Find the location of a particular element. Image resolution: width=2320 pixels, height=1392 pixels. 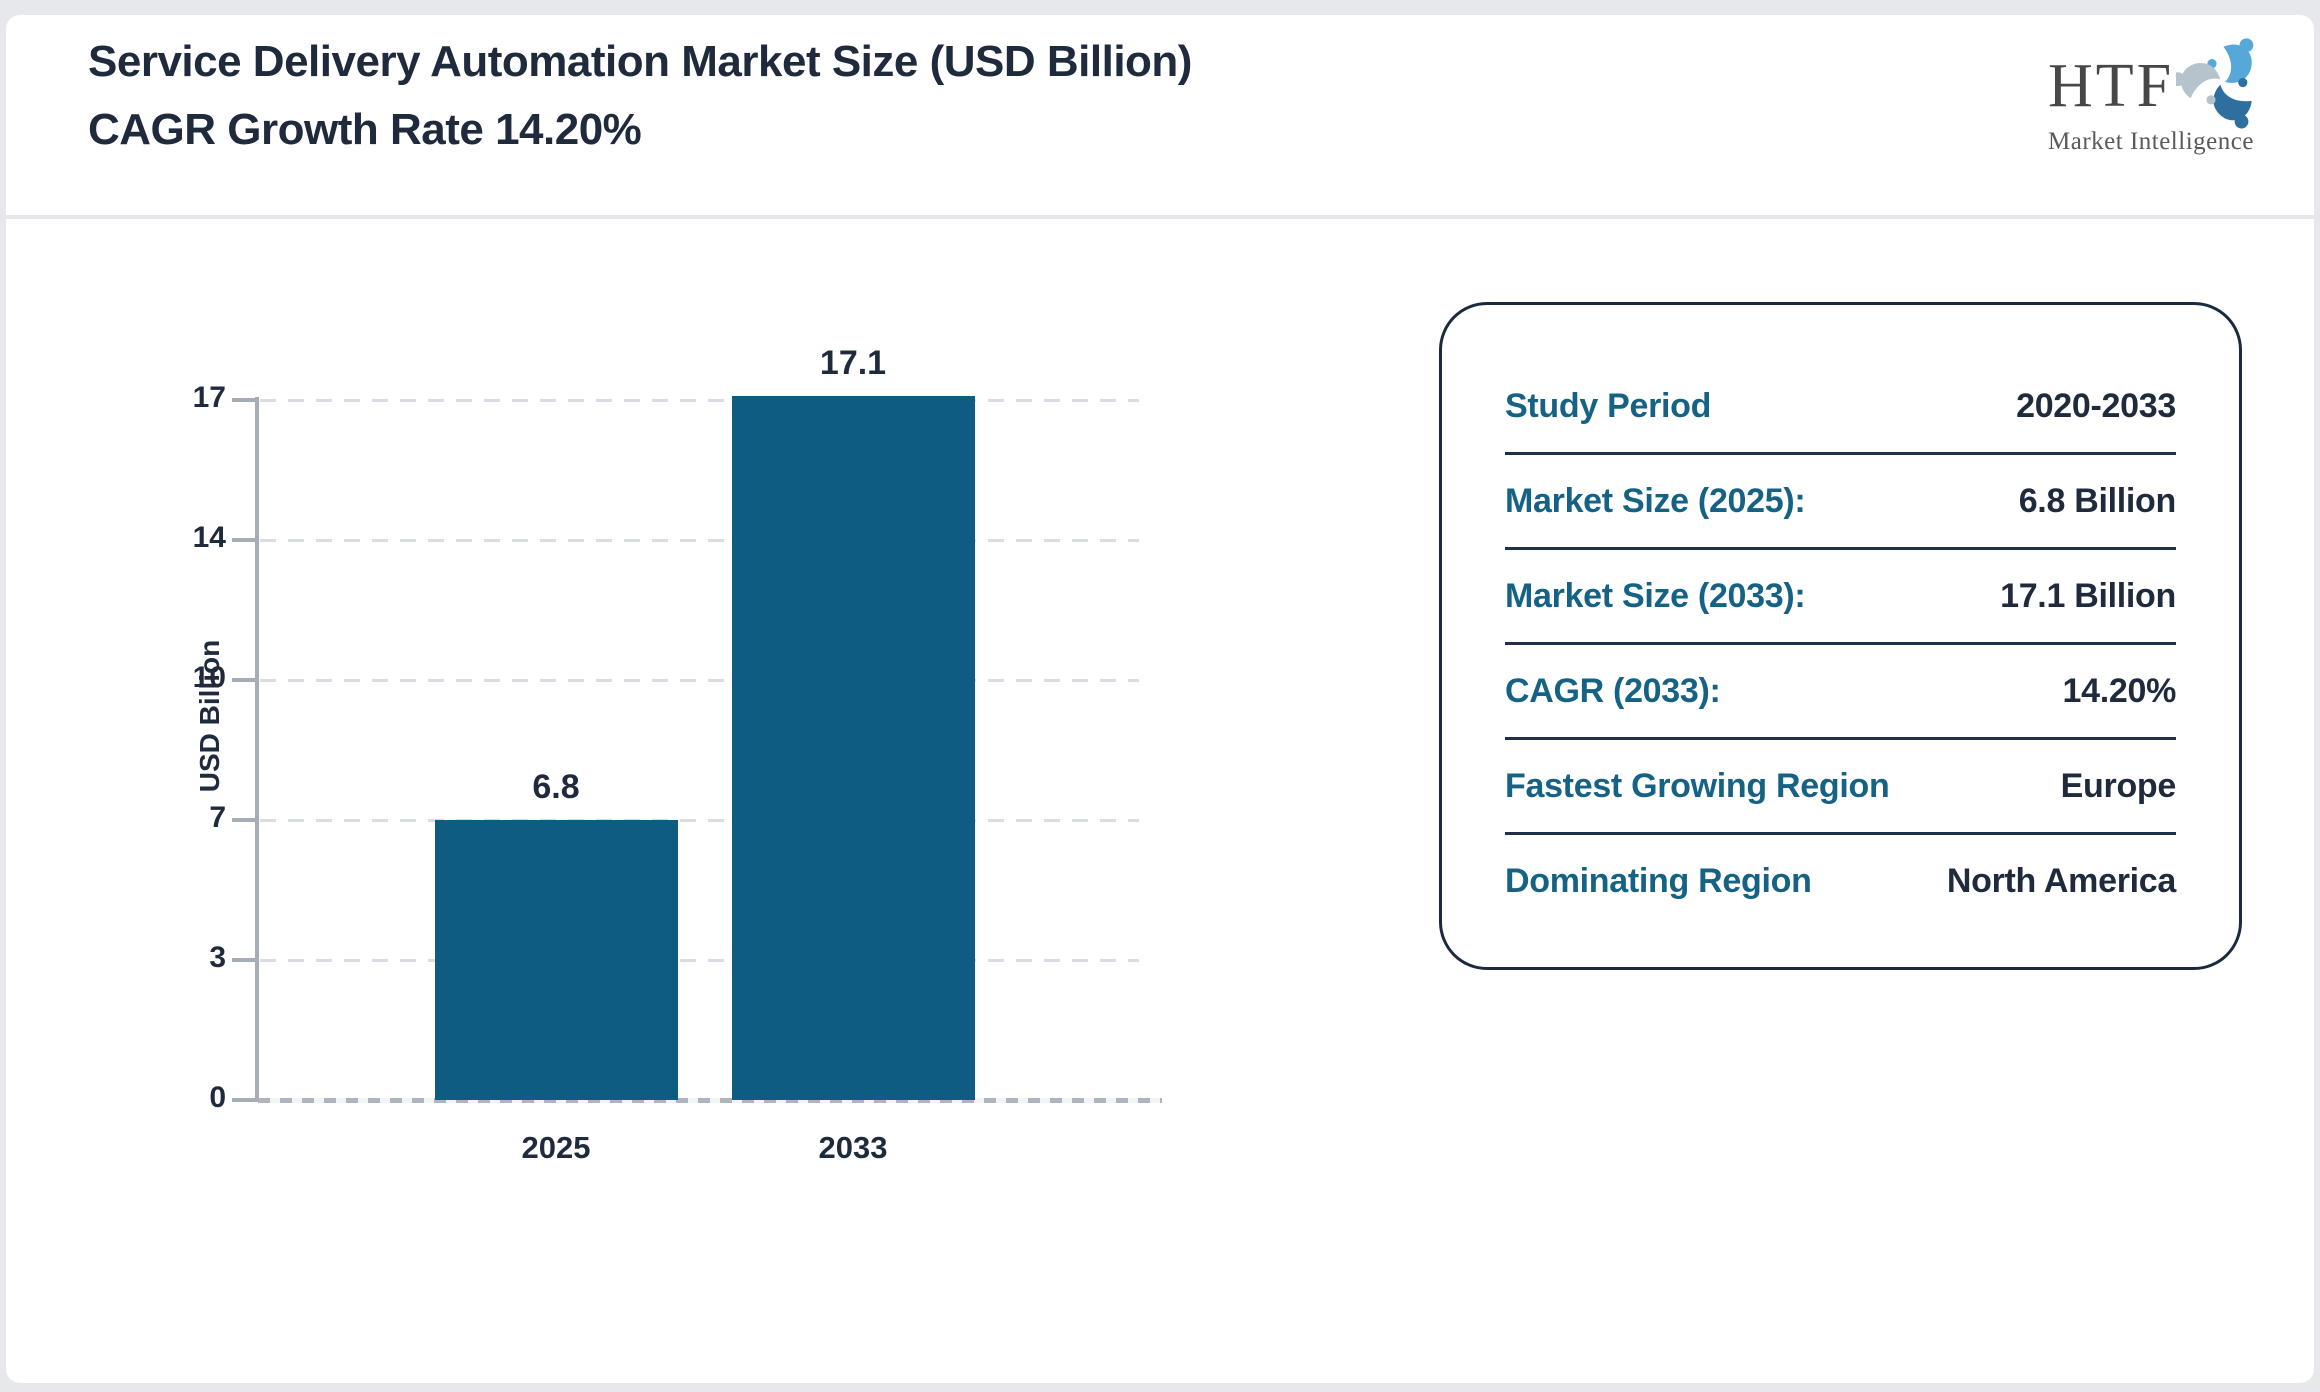

info-row-value: Europe is located at coordinates (2118, 785).